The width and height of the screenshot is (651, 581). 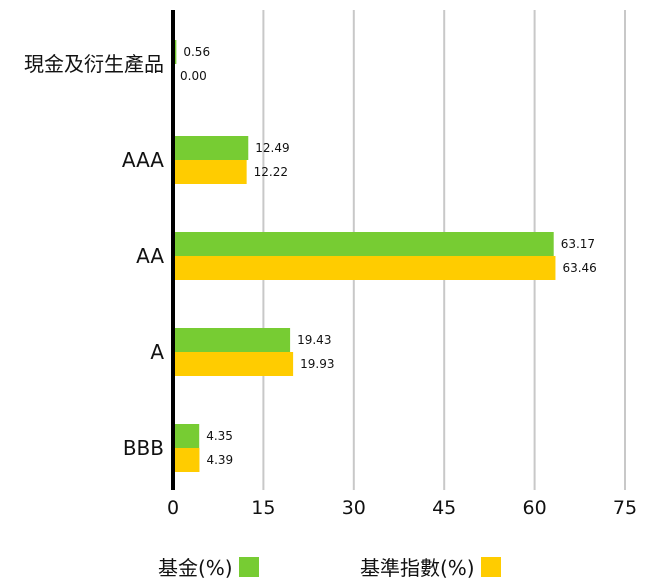 I want to click on x-tick-label: 75, so click(x=625, y=508).